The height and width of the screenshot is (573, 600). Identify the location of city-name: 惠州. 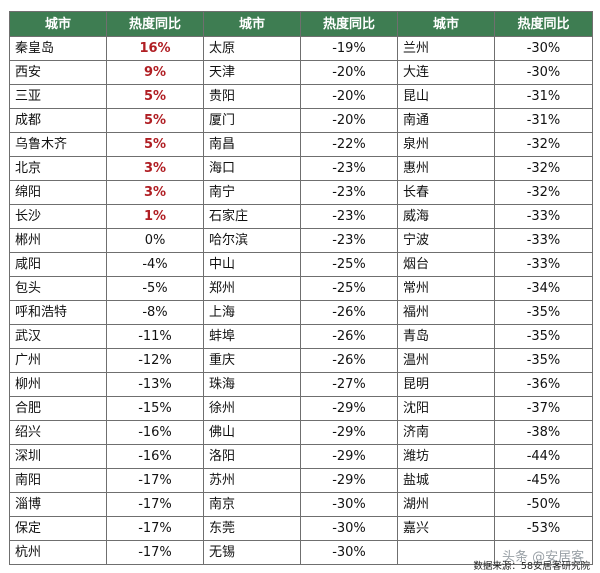
(446, 168).